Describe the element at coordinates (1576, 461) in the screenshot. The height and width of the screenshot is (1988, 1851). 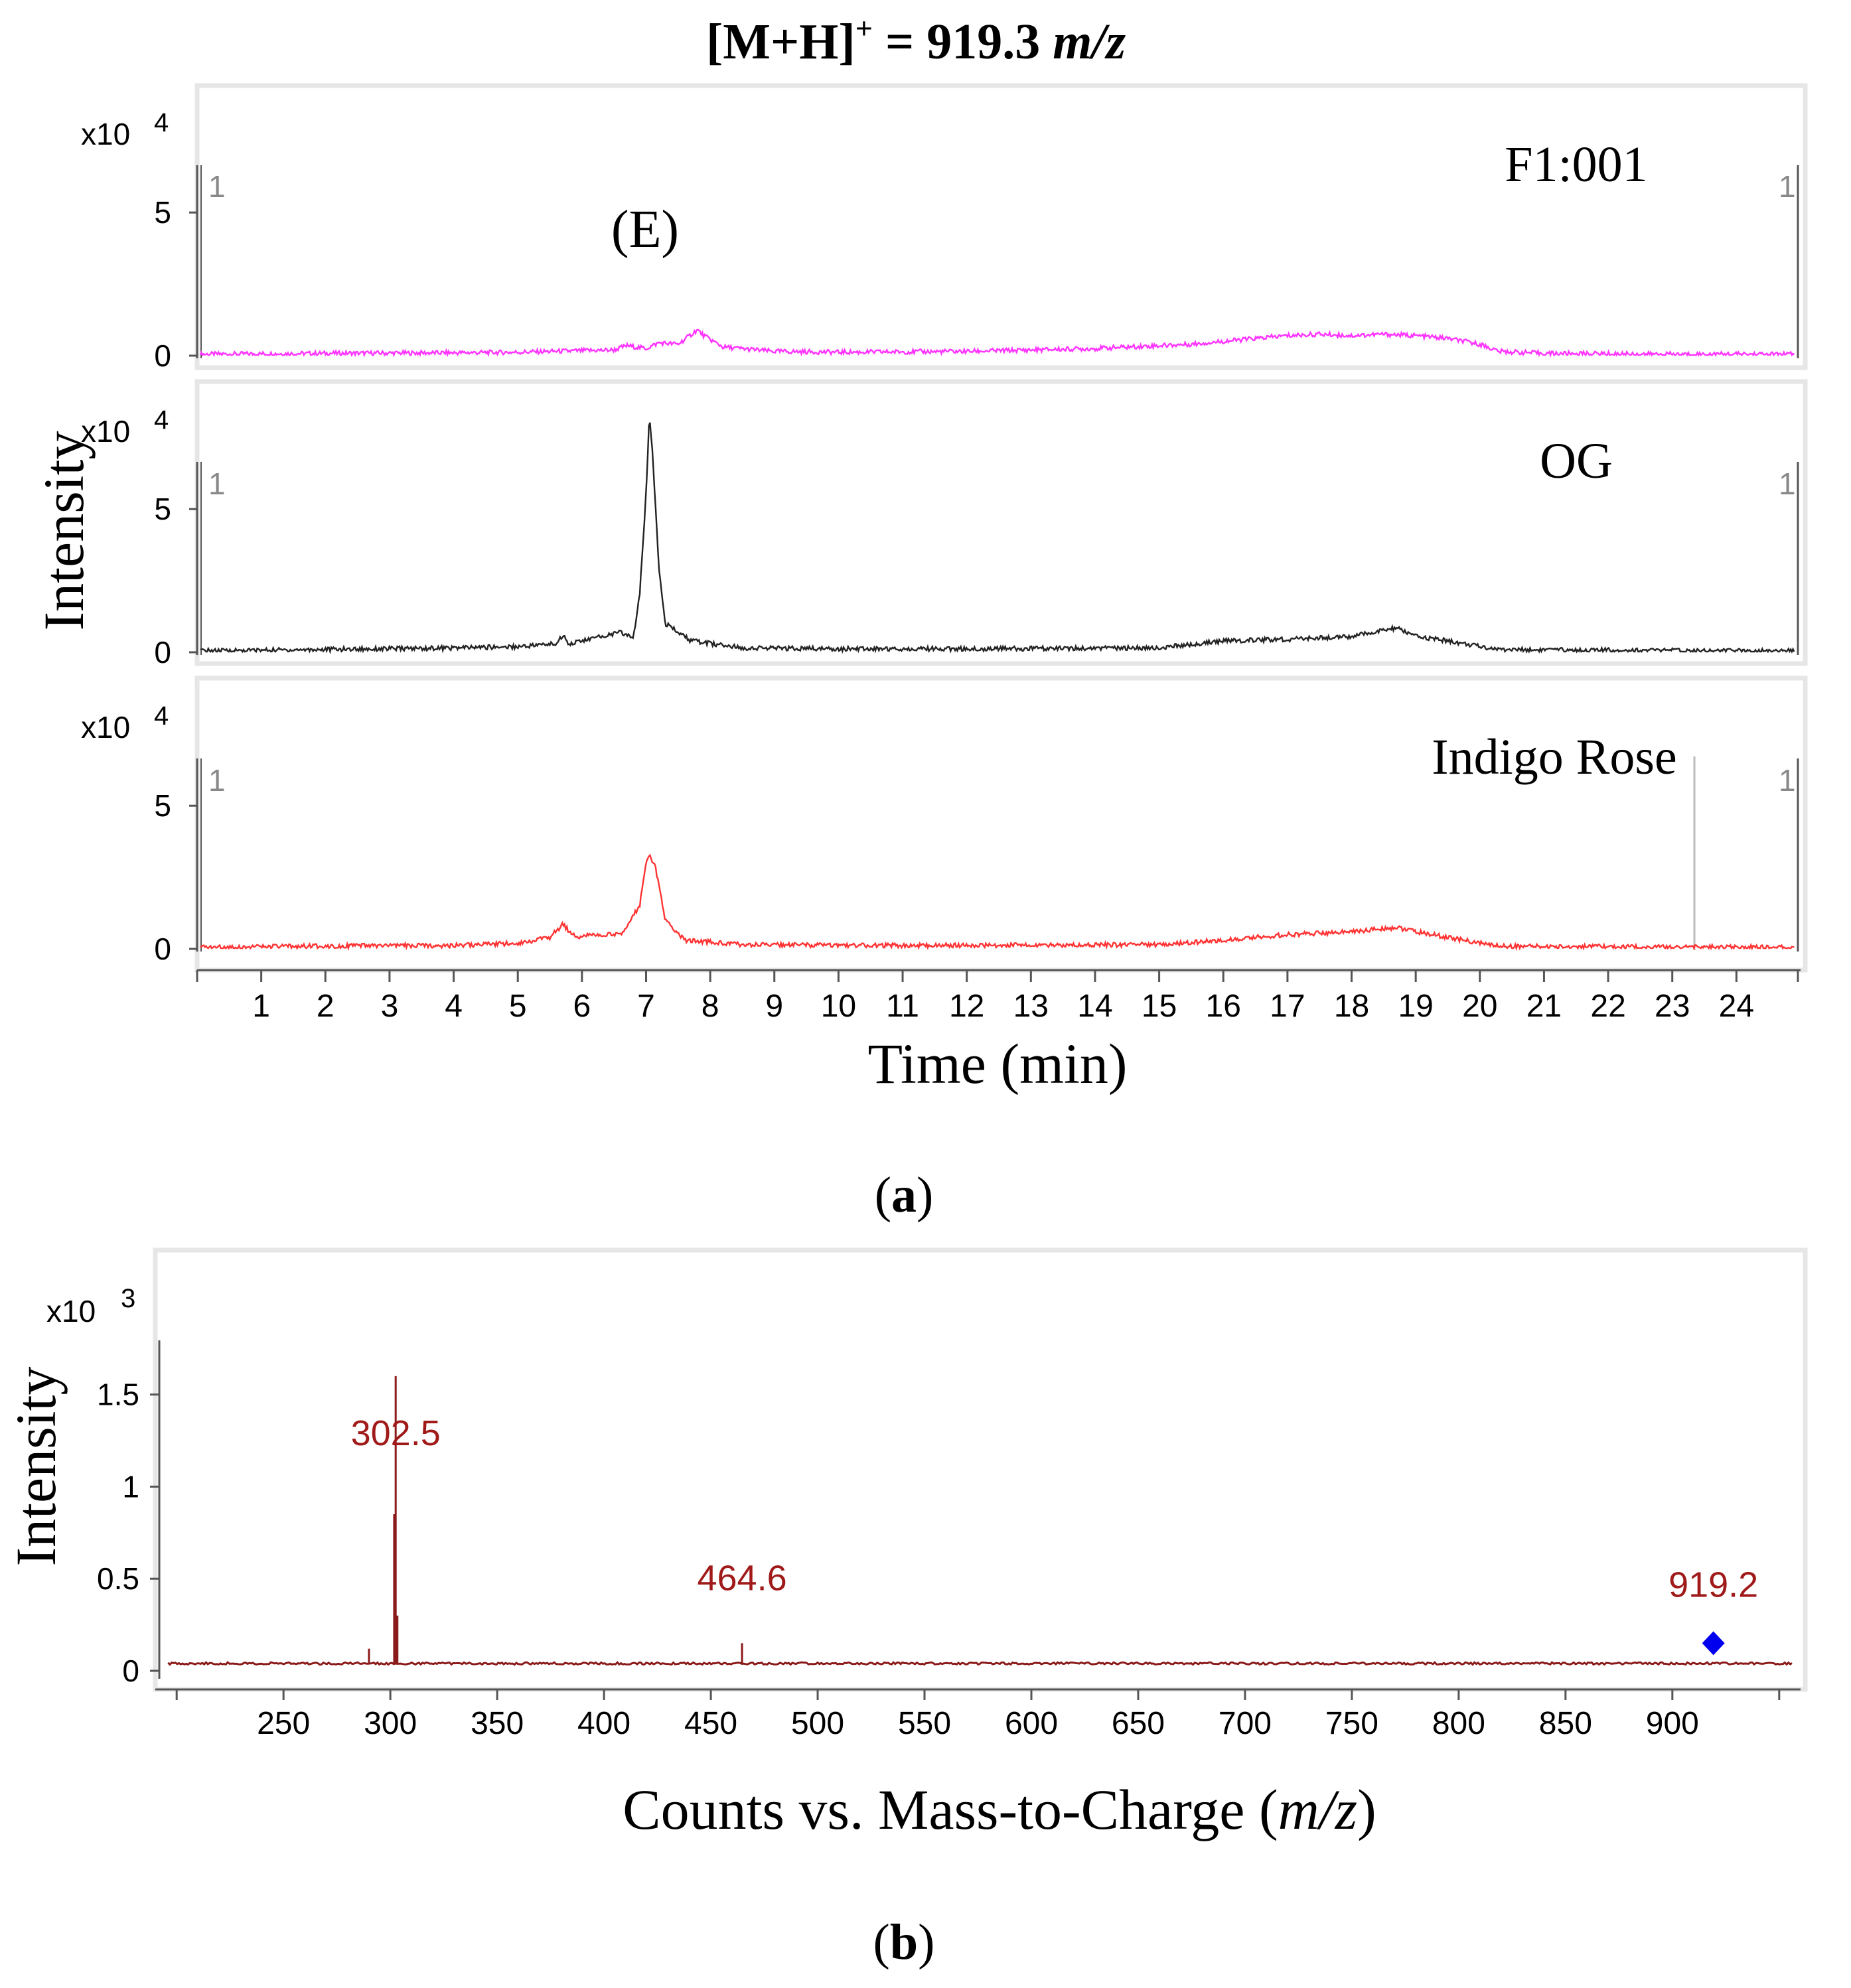
I see `series-label-og: OG` at that location.